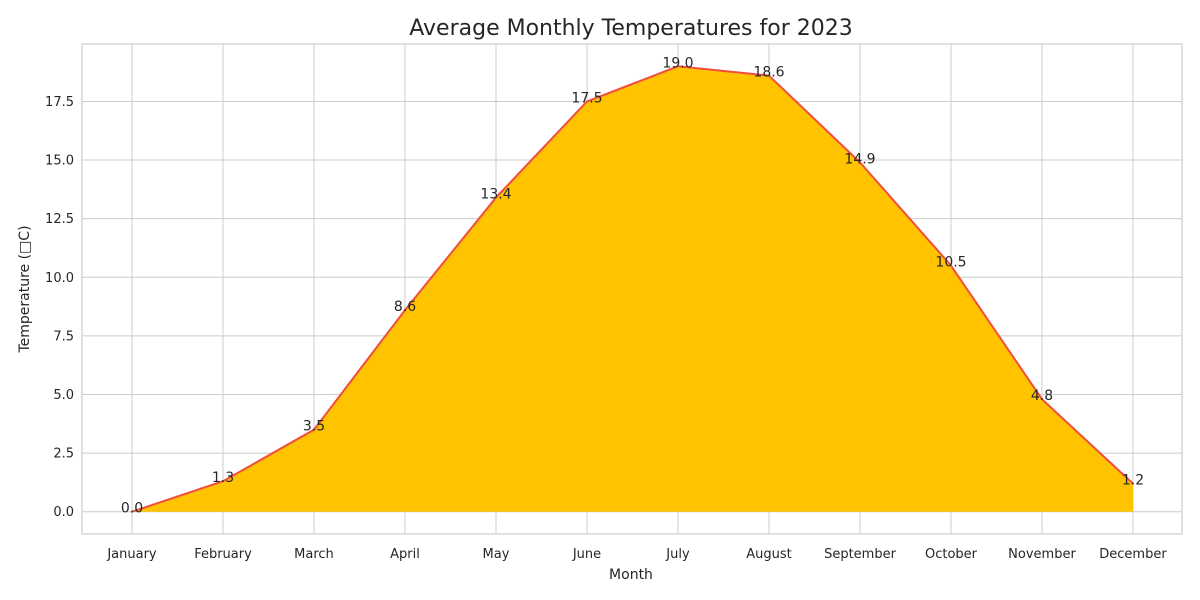  What do you see at coordinates (223, 478) in the screenshot?
I see `data-label: 1.3` at bounding box center [223, 478].